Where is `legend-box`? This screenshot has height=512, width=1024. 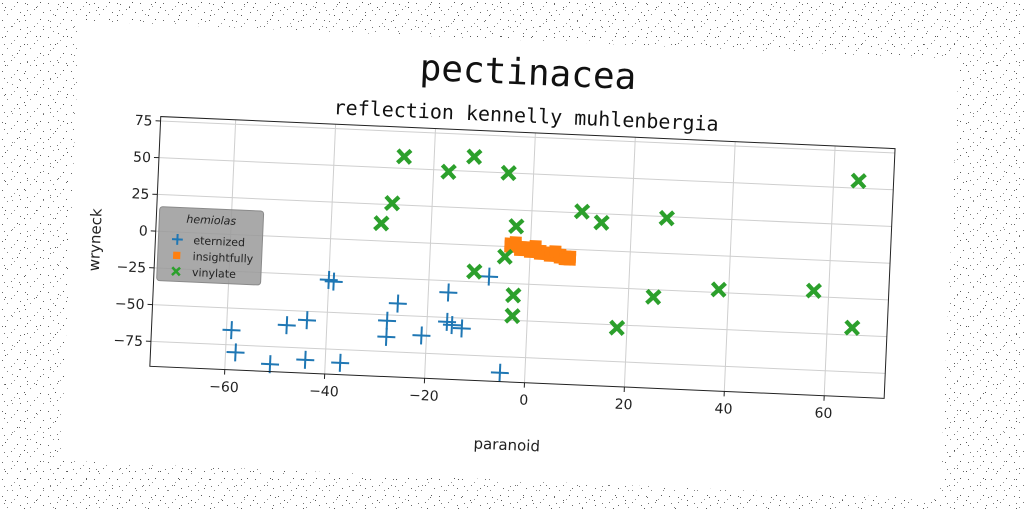 legend-box is located at coordinates (210, 246).